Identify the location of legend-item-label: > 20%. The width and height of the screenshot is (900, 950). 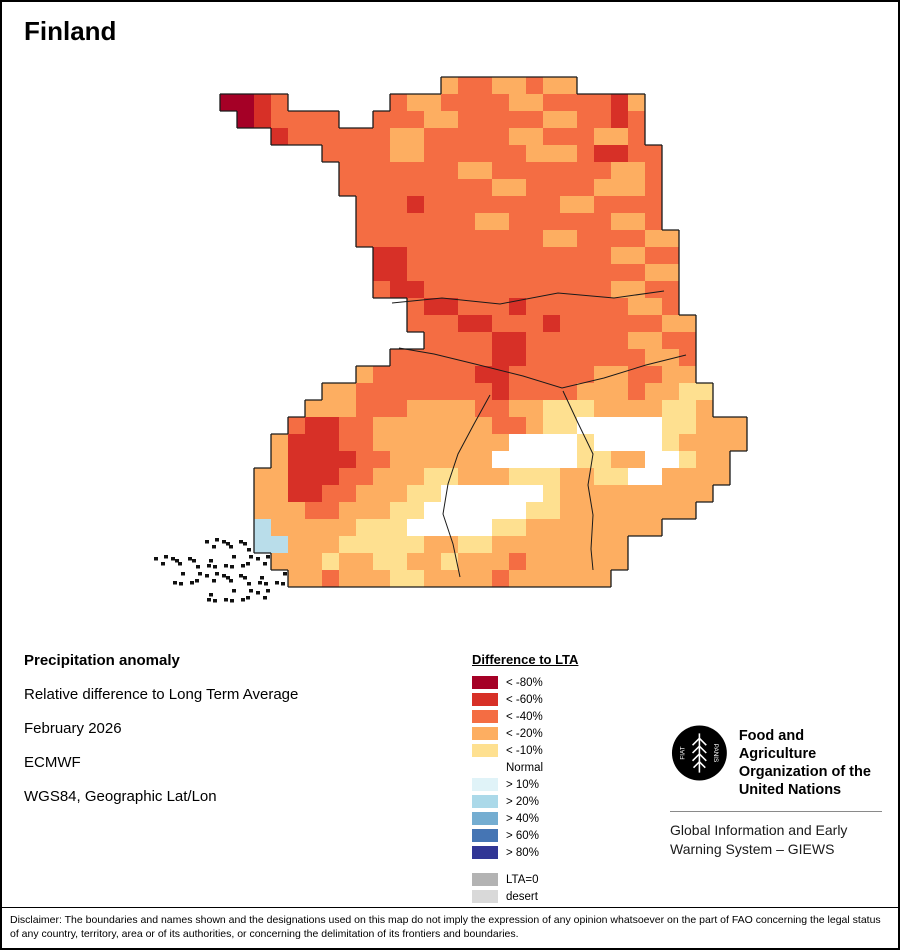
(522, 801).